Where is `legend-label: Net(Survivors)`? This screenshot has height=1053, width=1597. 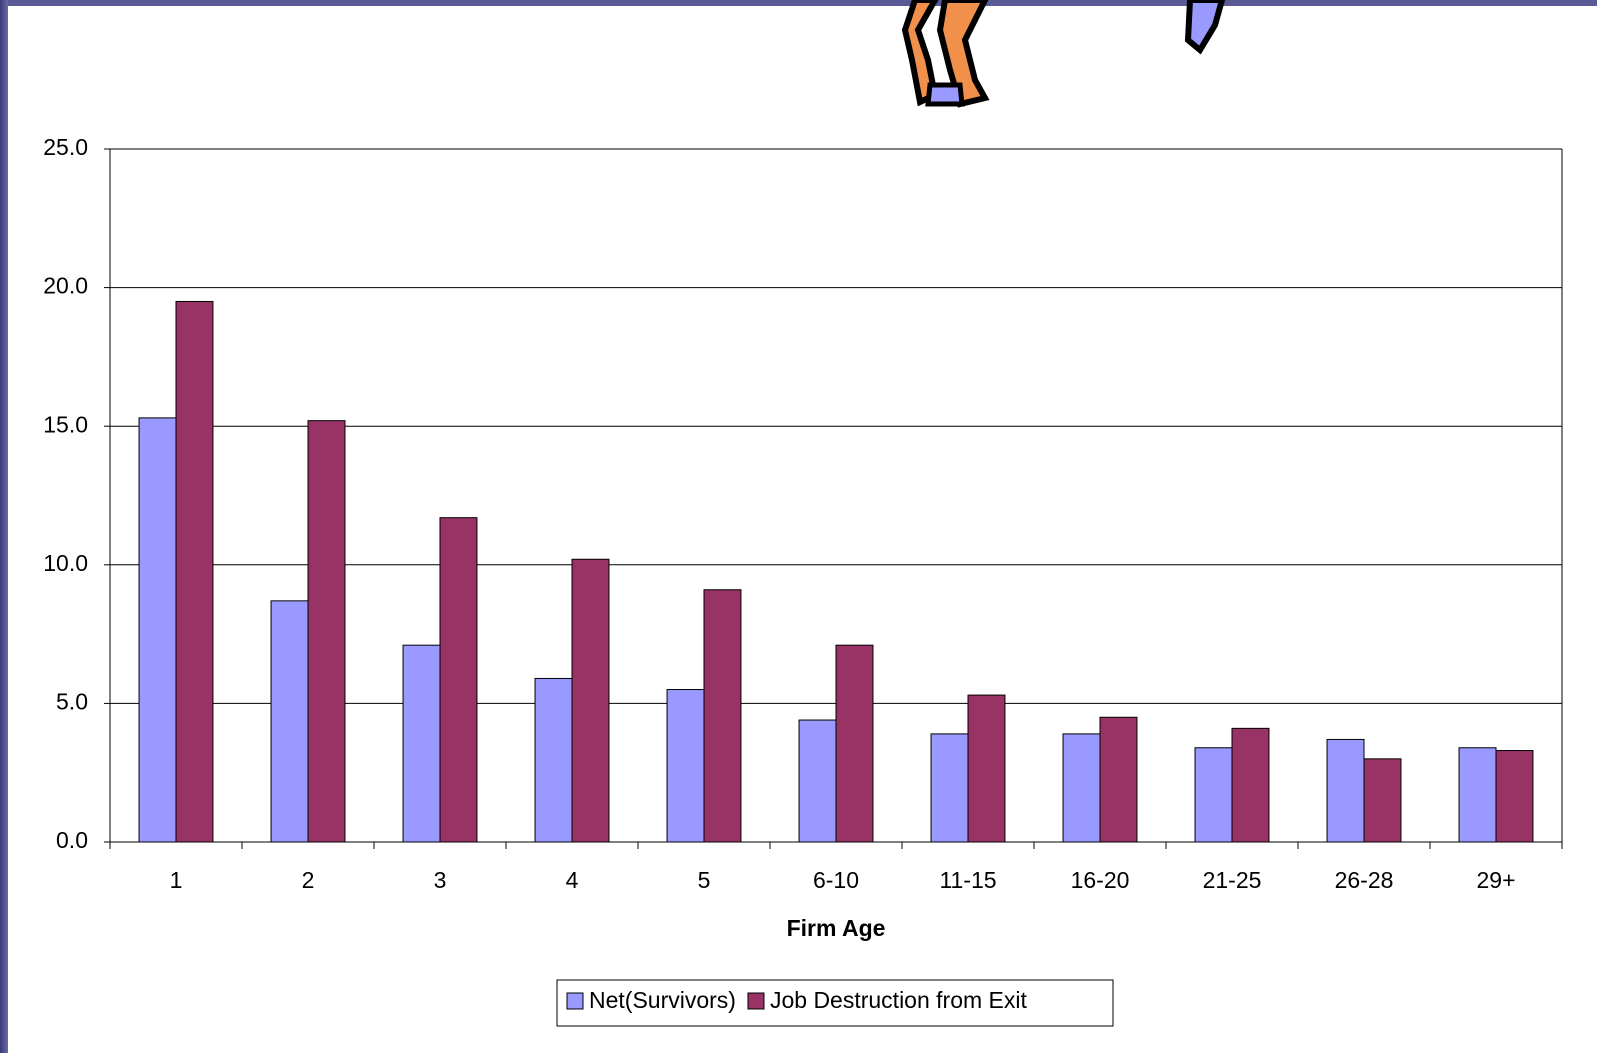 legend-label: Net(Survivors) is located at coordinates (662, 1000).